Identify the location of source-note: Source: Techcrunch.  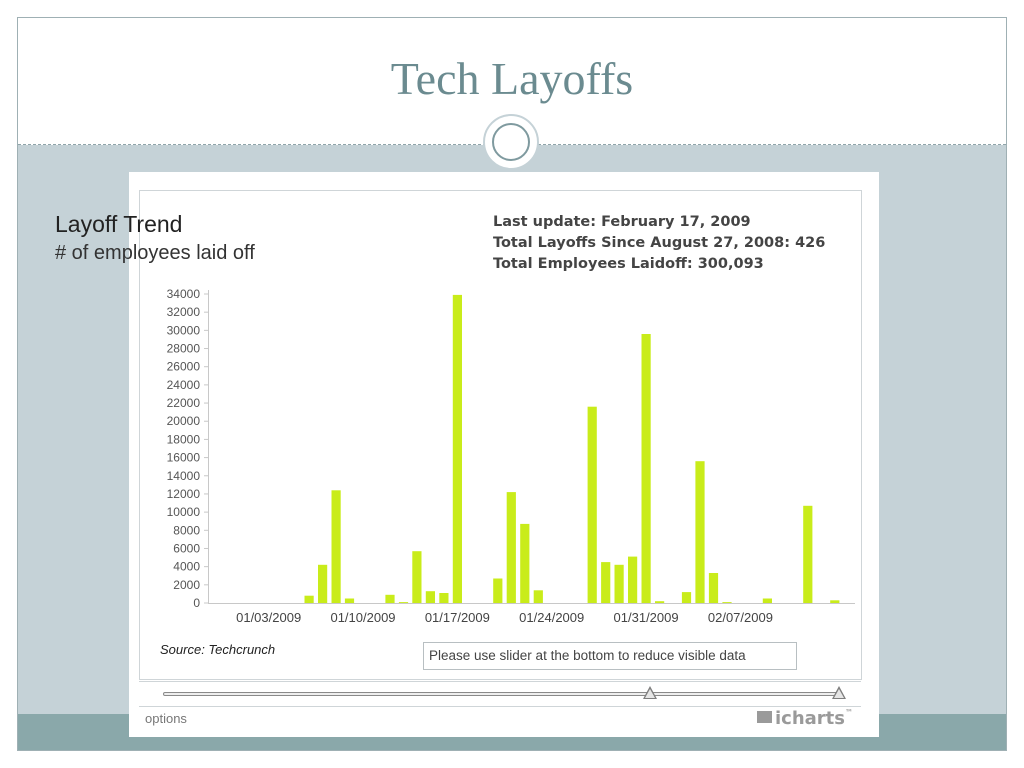
(218, 649).